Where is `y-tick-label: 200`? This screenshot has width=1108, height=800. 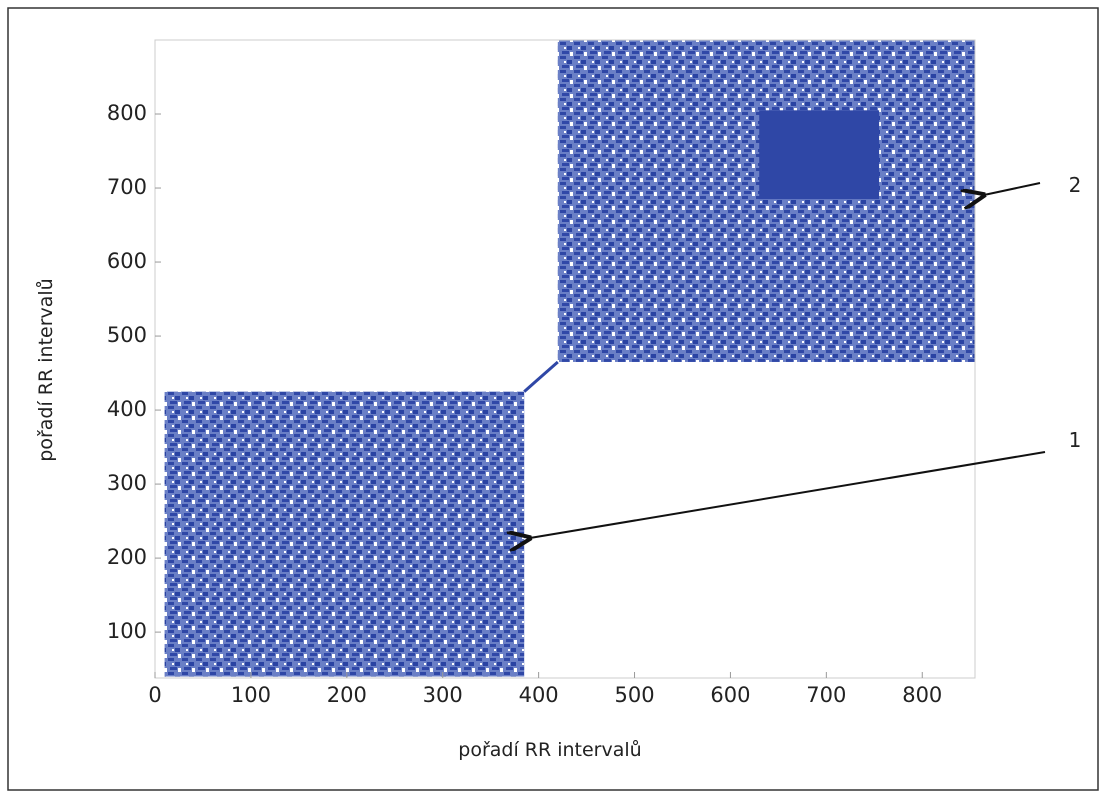
y-tick-label: 200 is located at coordinates (127, 557).